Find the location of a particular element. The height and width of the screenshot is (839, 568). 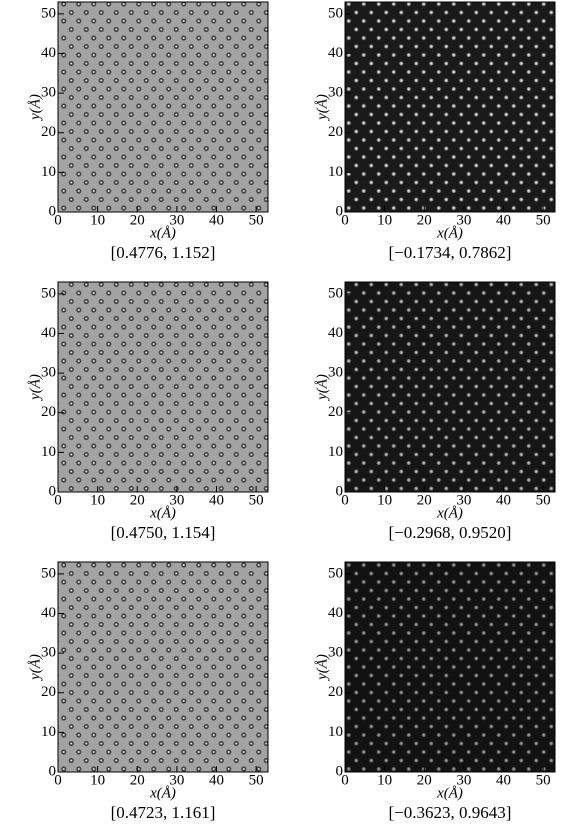

caption: [−0.1734, 0.7862] is located at coordinates (450, 252).